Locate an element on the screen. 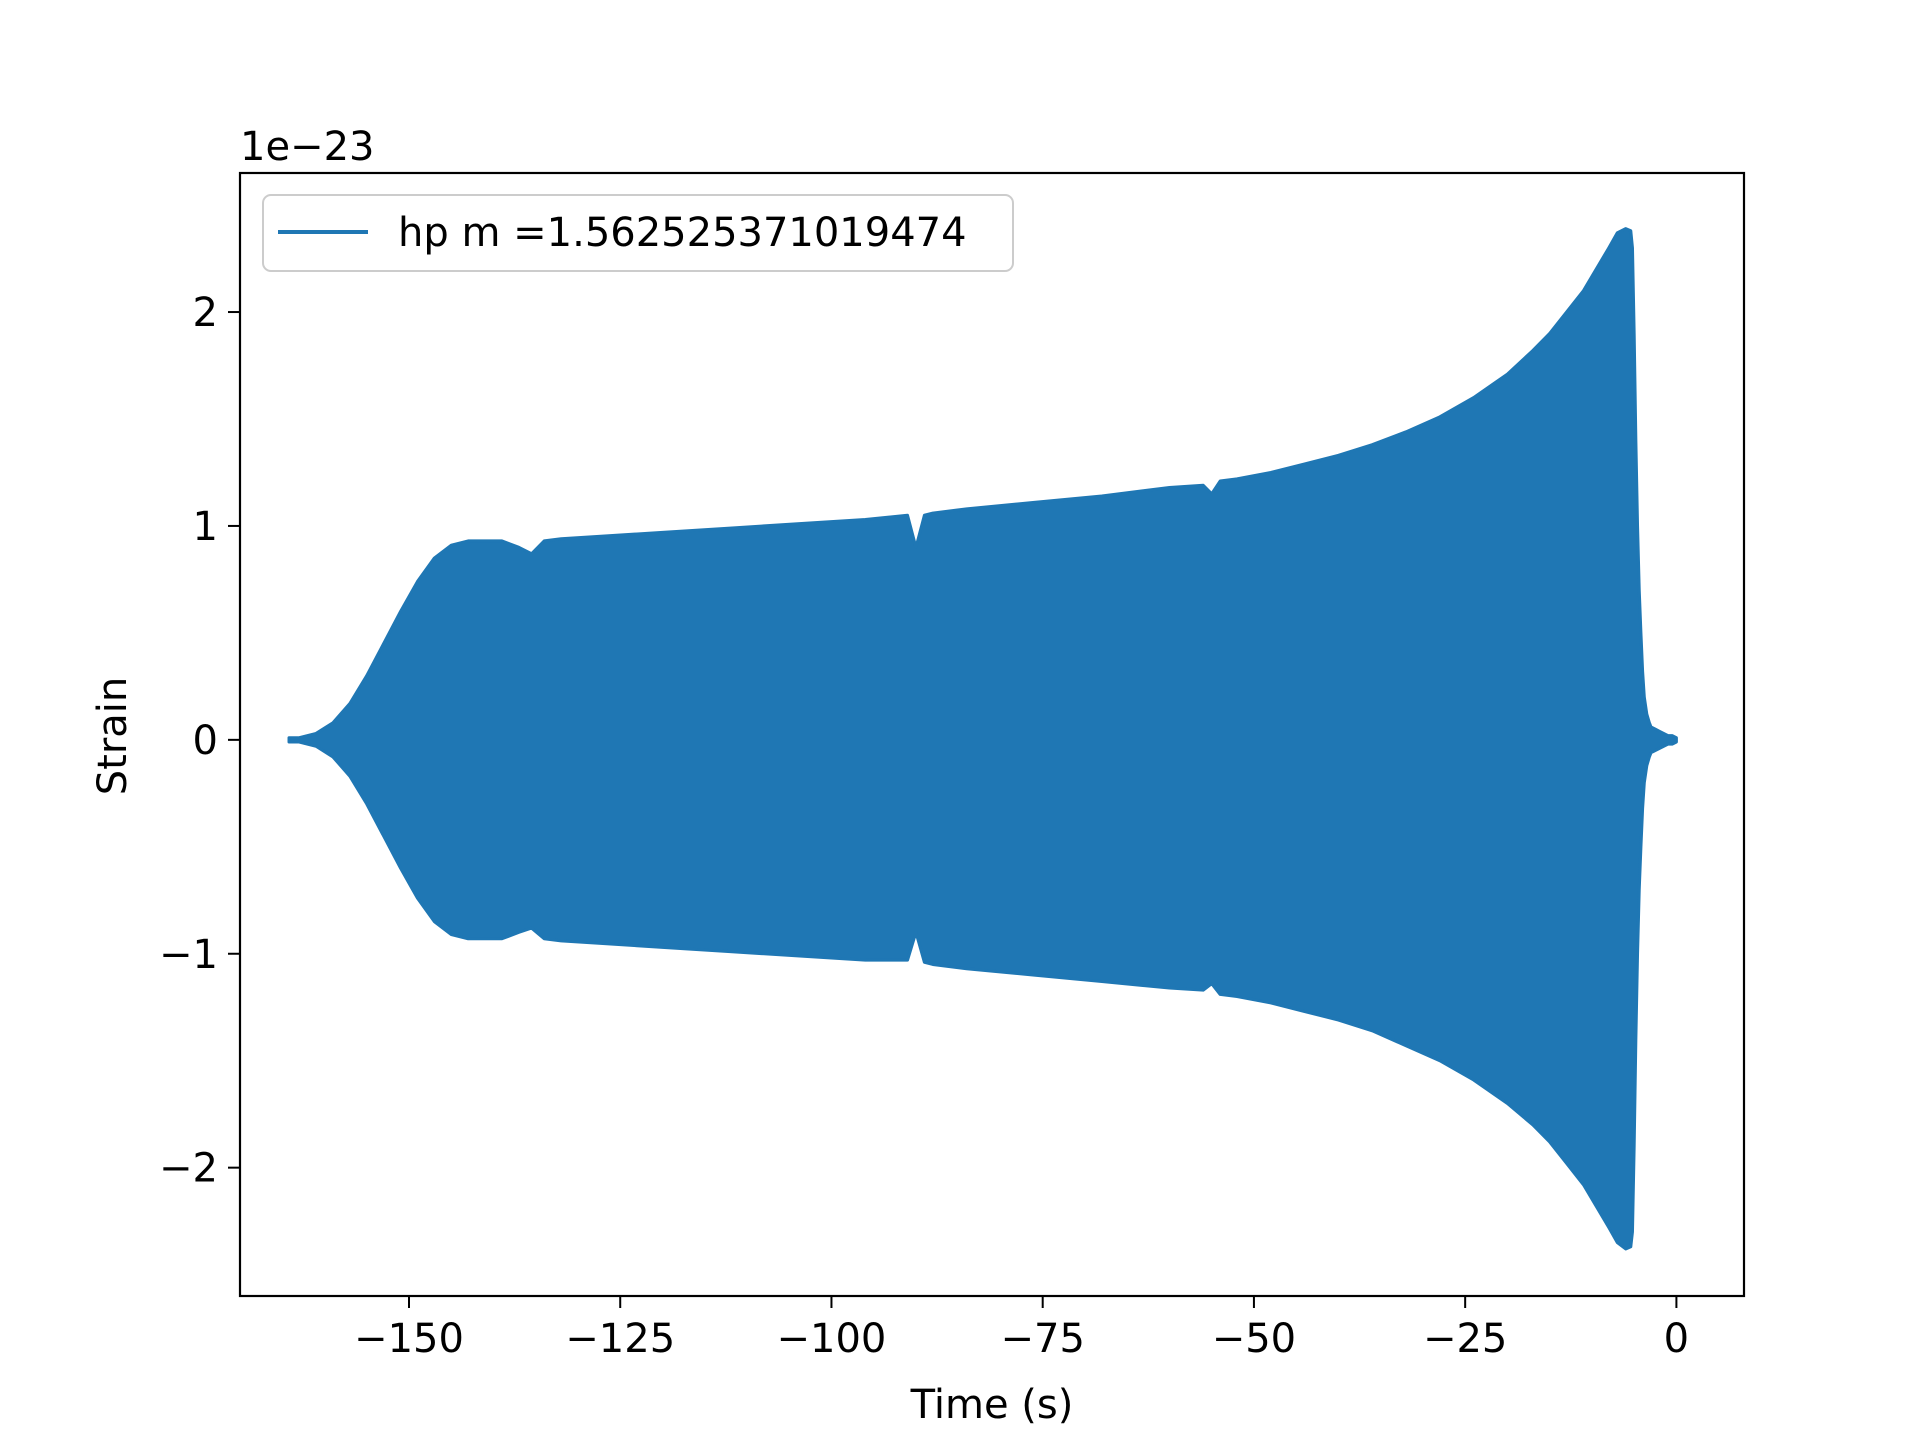 This screenshot has height=1440, width=1920. x-tick-label: −150 is located at coordinates (409, 1339).